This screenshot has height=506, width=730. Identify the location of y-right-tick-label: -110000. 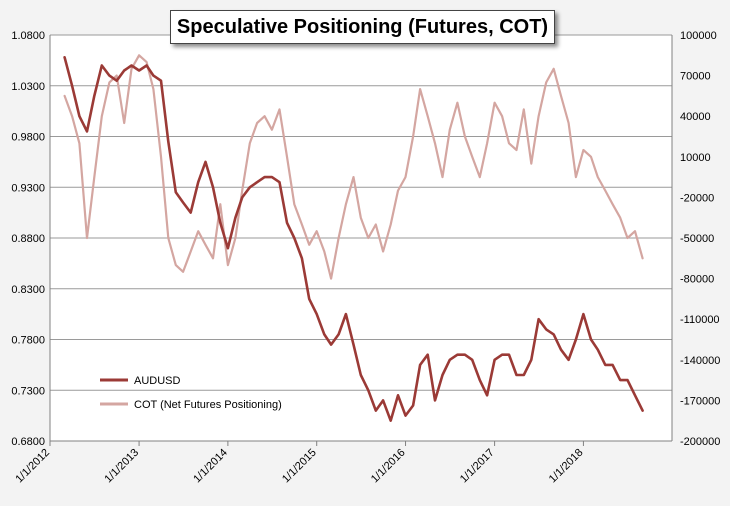
(700, 320).